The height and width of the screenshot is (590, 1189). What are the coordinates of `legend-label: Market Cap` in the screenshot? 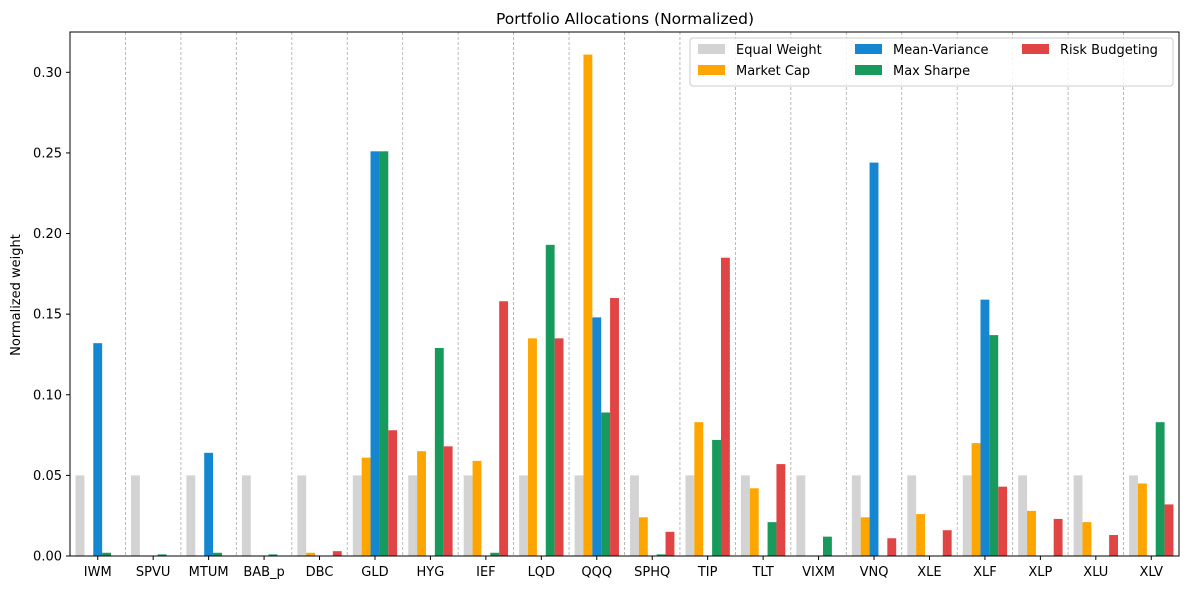 It's located at (773, 71).